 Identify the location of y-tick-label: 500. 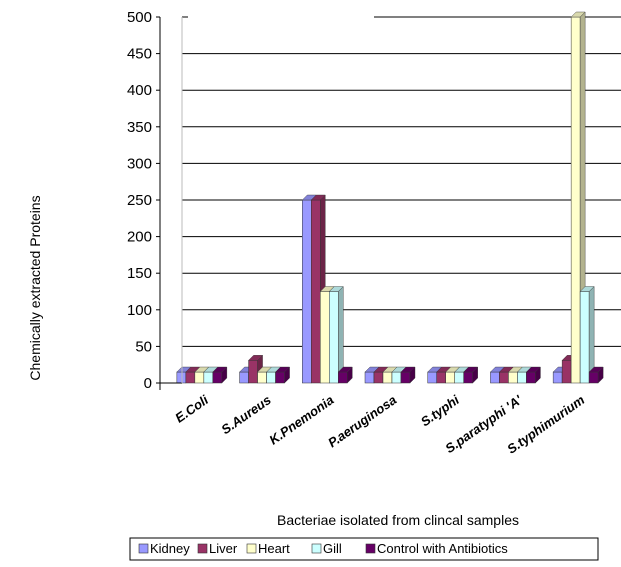
(139, 17).